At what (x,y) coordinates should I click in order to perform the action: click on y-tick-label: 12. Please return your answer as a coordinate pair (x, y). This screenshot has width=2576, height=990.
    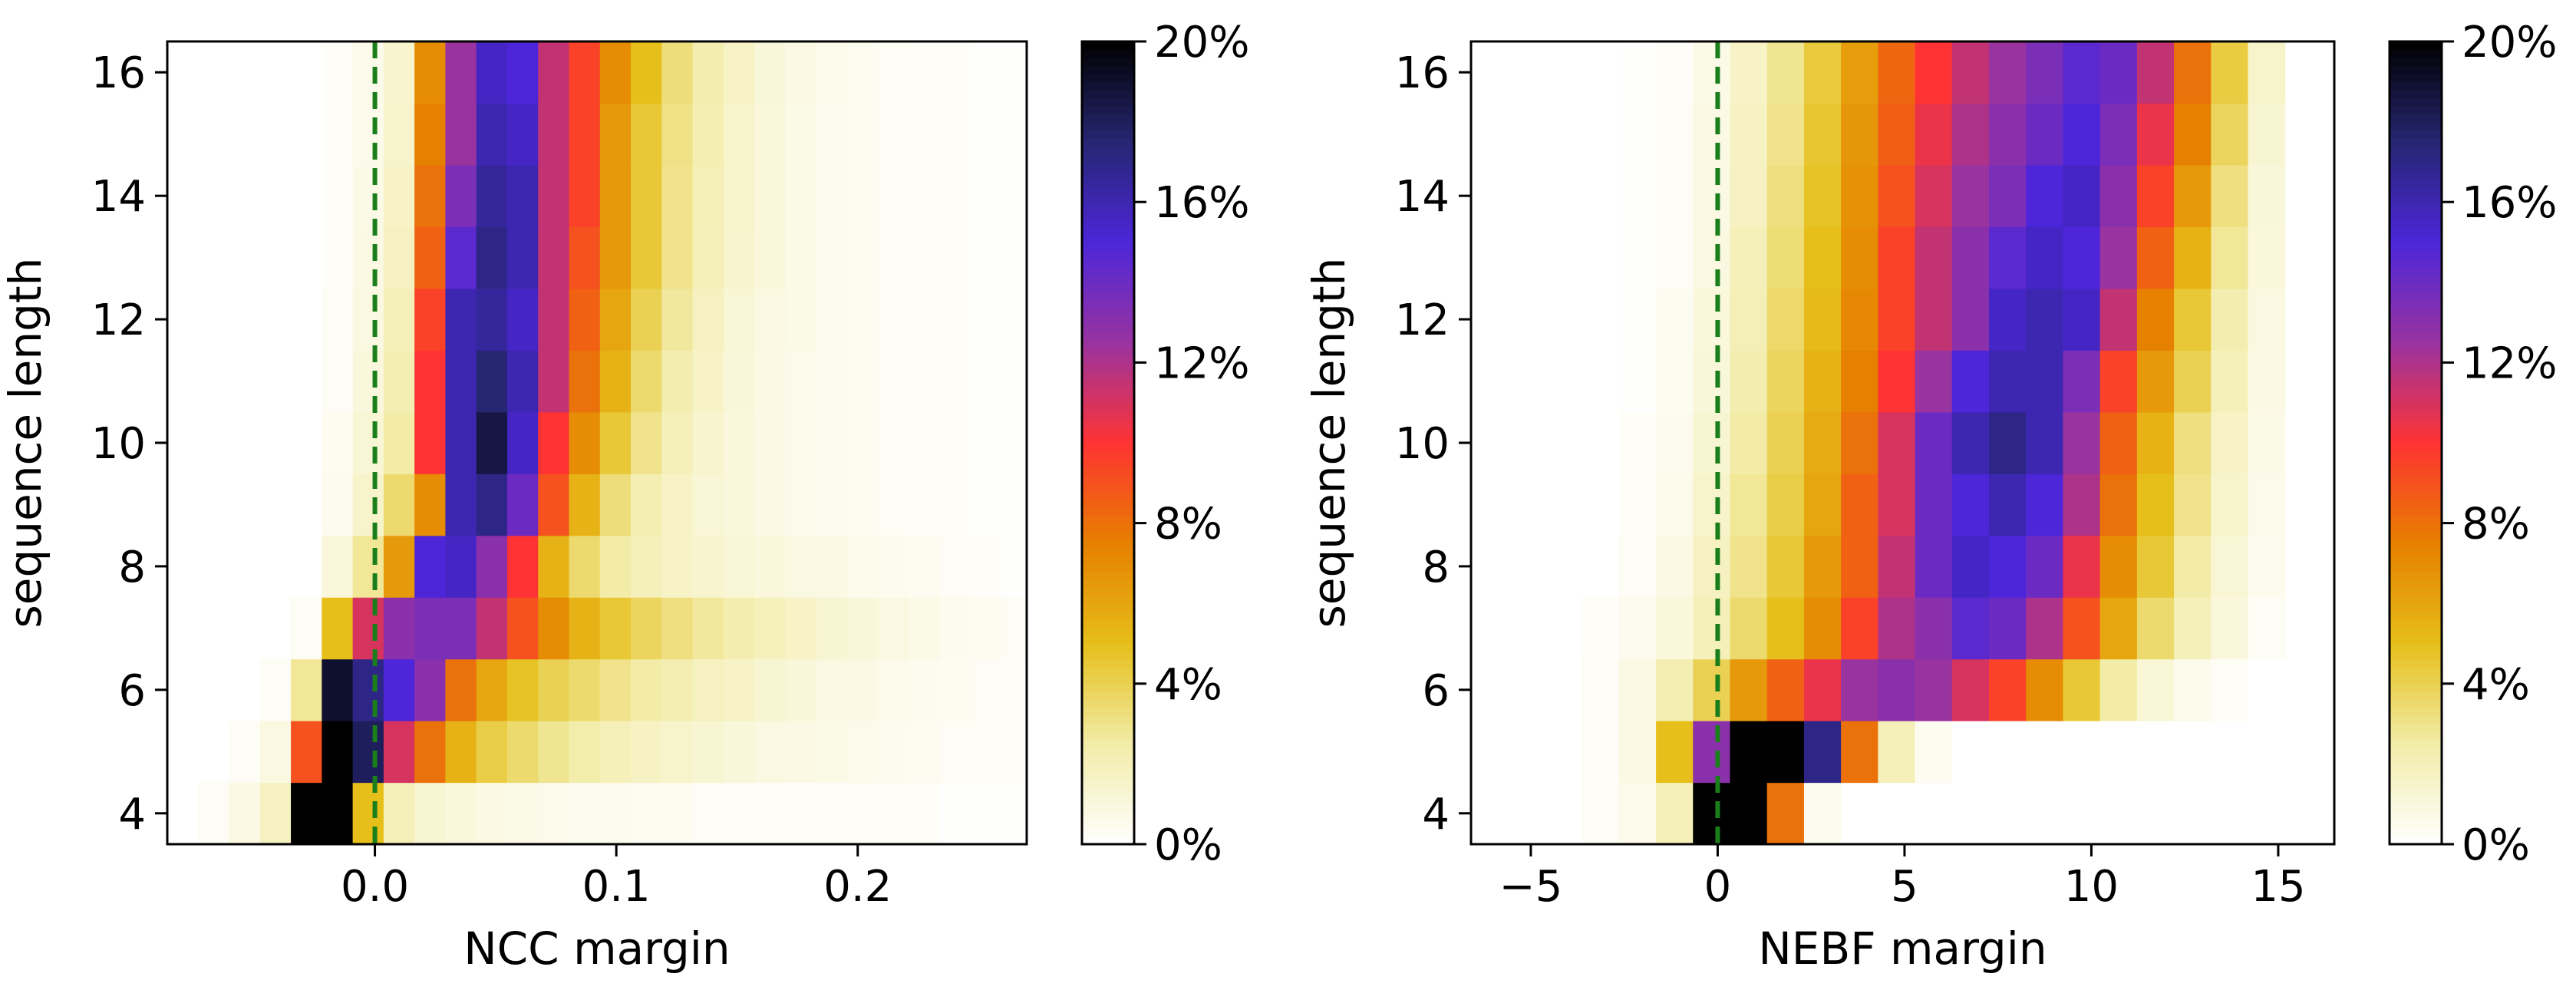
    Looking at the image, I should click on (1422, 320).